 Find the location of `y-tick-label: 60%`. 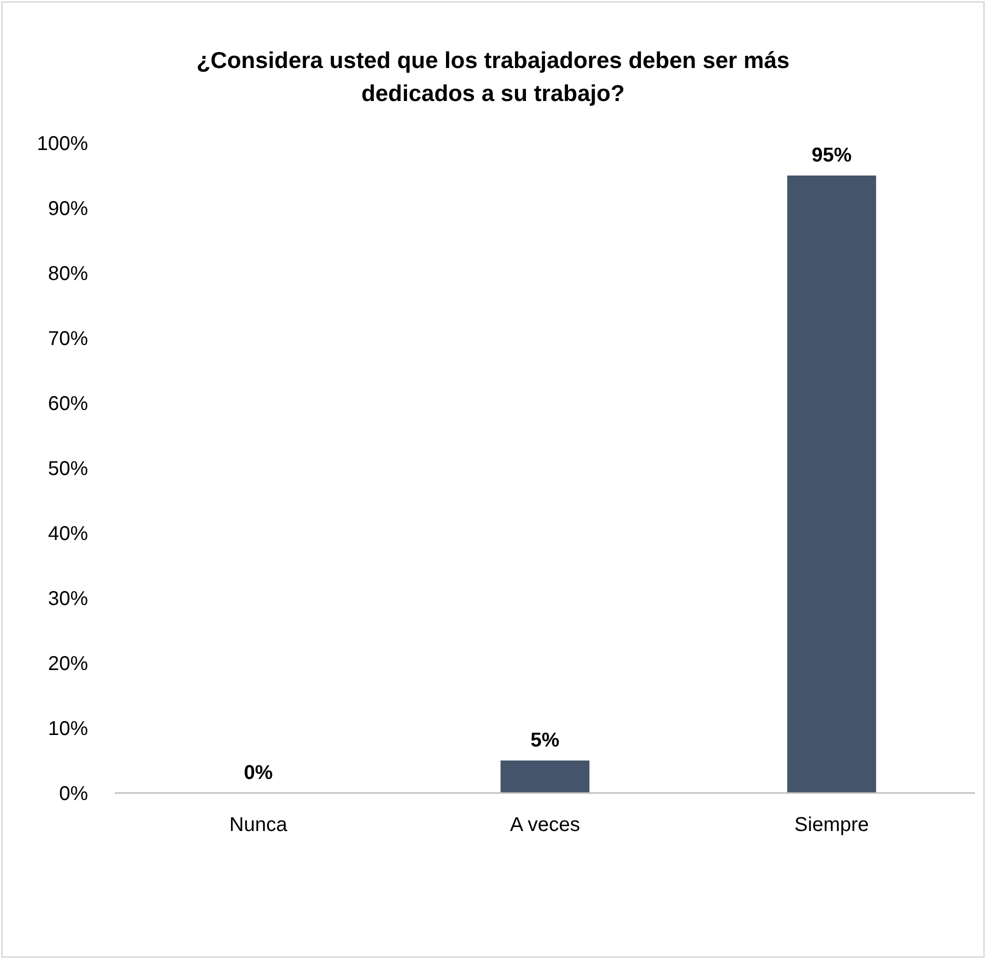

y-tick-label: 60% is located at coordinates (68, 404).